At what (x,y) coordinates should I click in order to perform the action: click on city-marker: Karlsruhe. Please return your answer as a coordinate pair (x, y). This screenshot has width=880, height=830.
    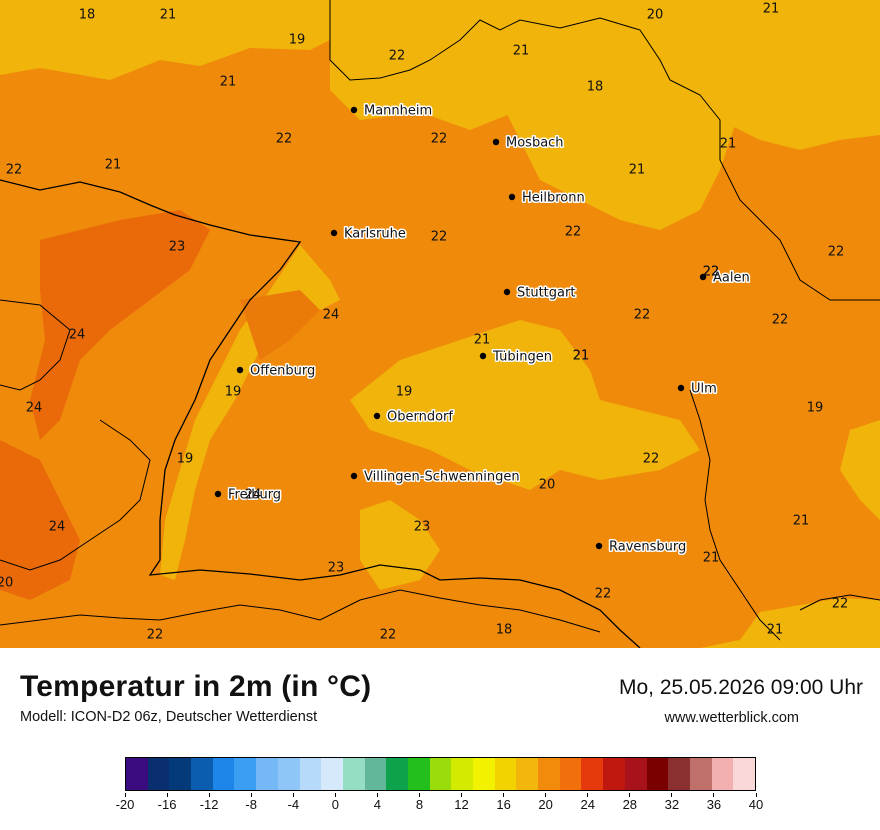
    Looking at the image, I should click on (368, 234).